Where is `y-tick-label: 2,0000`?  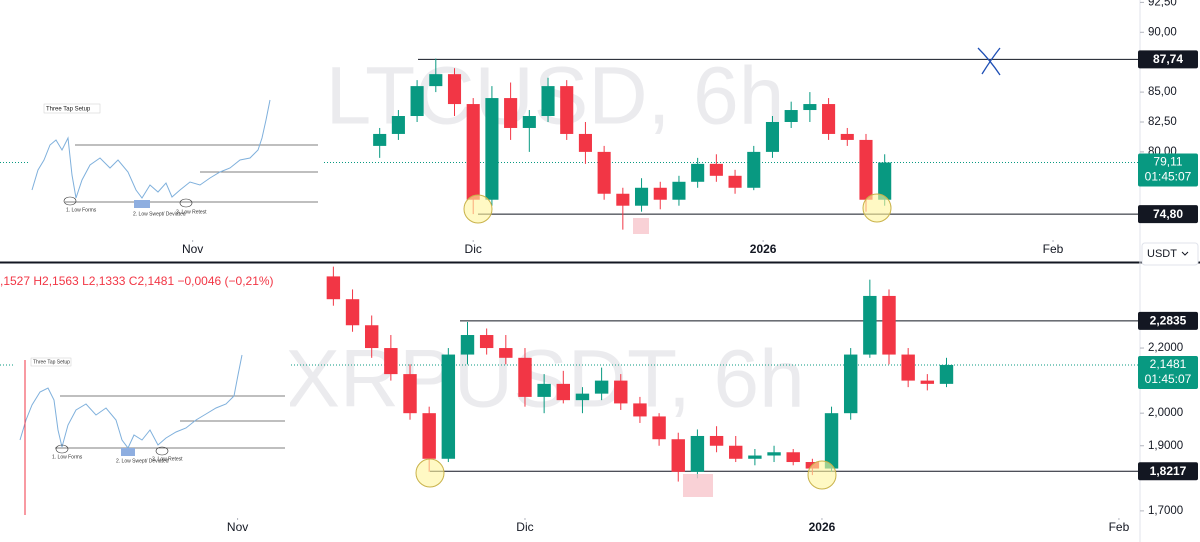 y-tick-label: 2,0000 is located at coordinates (1165, 413).